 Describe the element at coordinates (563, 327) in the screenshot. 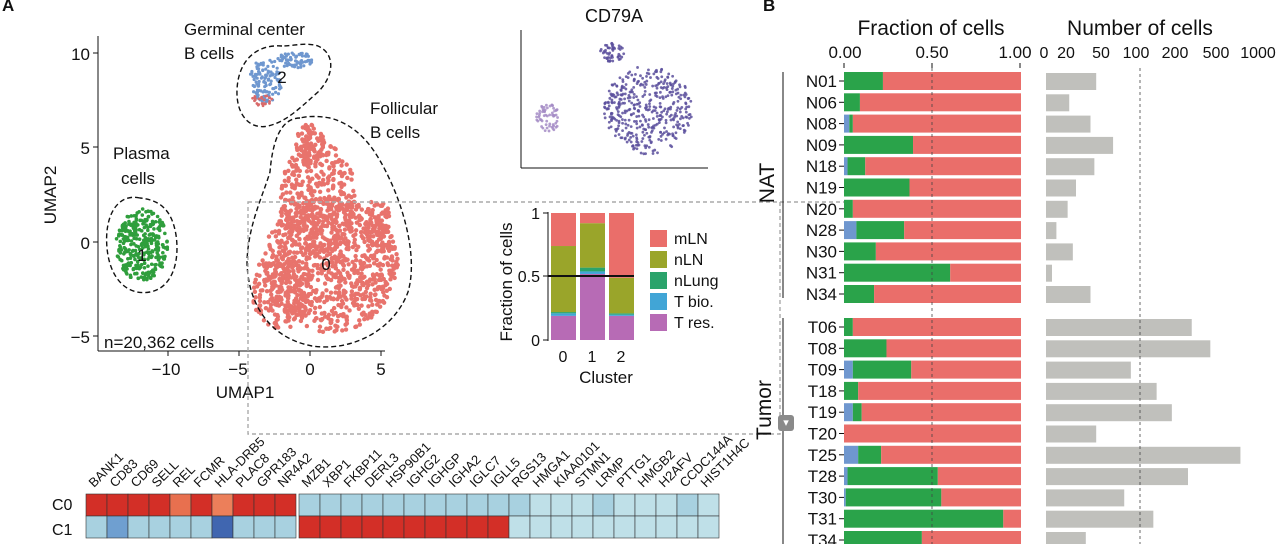

I see `composition-bar-segment` at that location.